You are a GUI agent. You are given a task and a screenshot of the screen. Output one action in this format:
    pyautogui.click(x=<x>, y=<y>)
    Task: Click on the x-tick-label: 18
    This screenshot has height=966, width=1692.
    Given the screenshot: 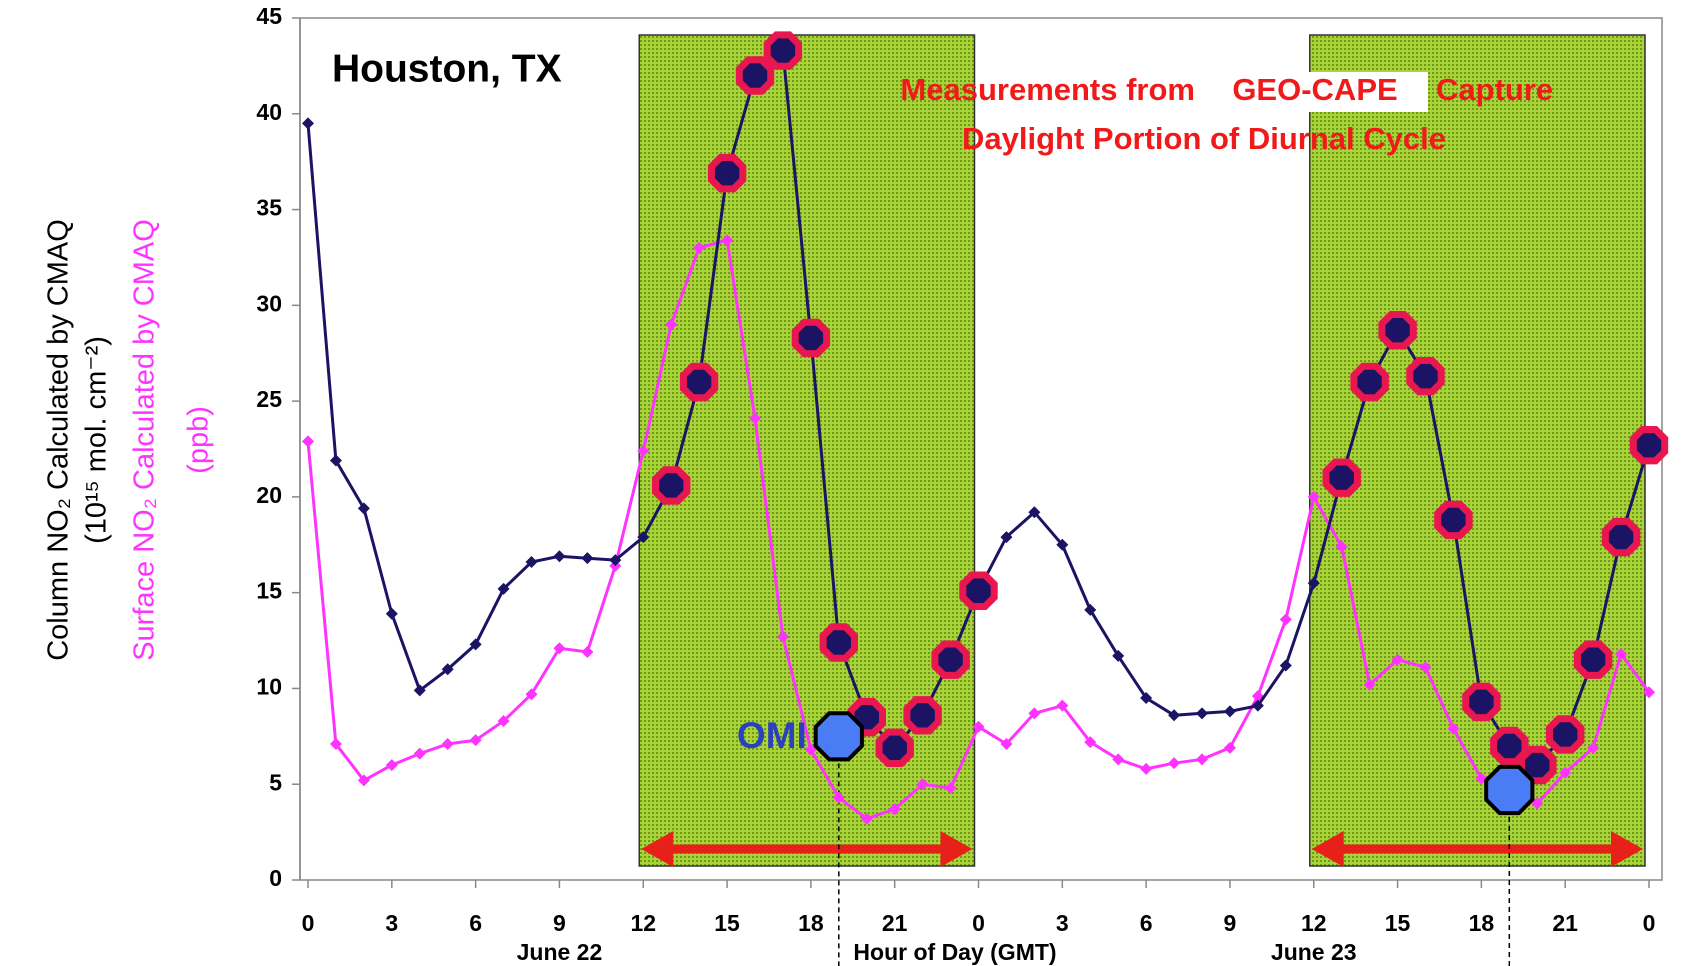 What is the action you would take?
    pyautogui.click(x=1482, y=923)
    